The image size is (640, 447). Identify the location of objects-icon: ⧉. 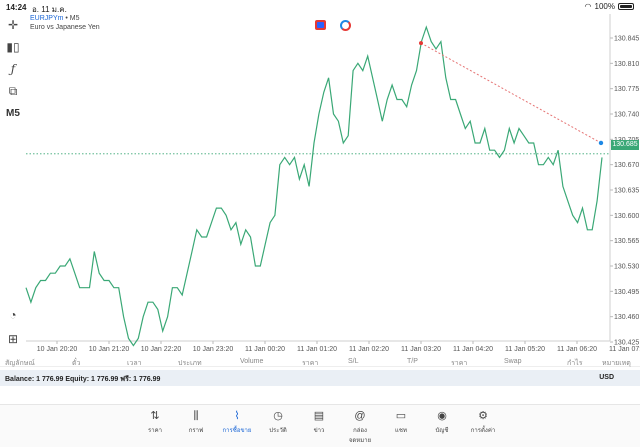
(13, 90).